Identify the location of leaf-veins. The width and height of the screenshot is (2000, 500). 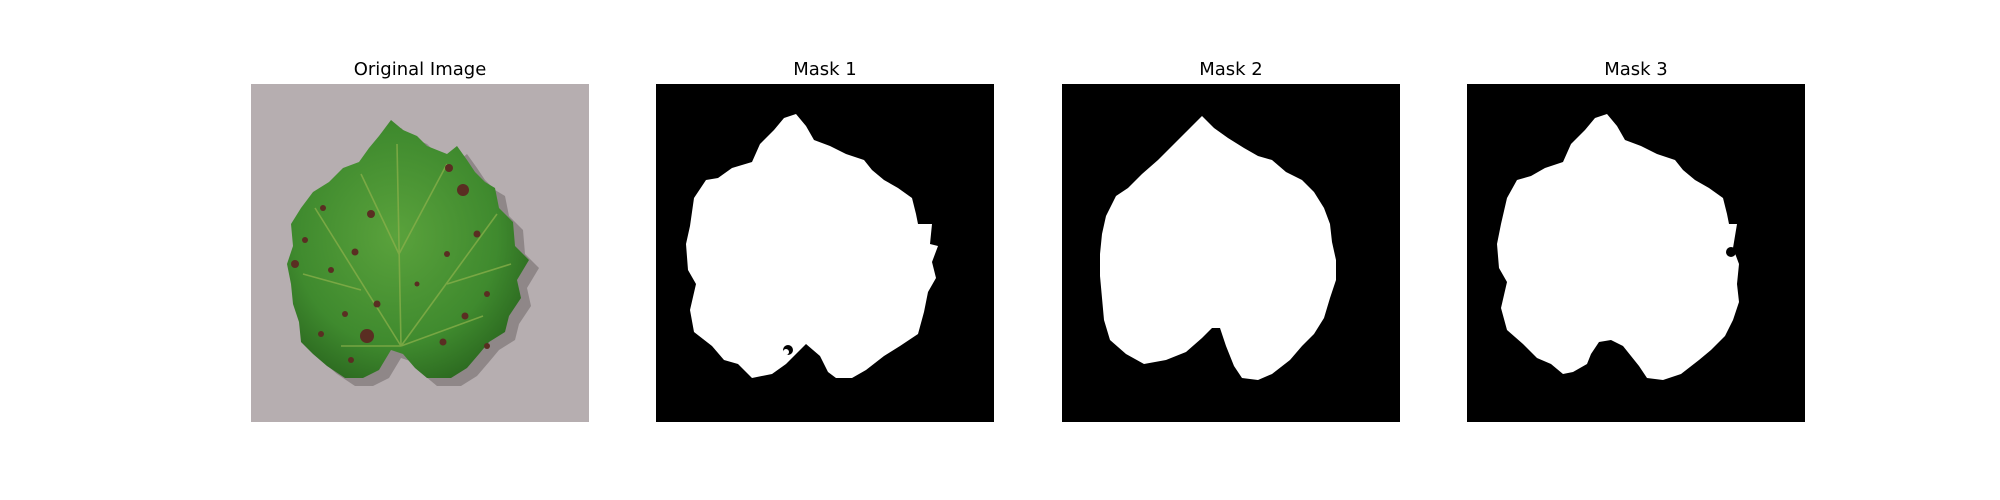
(407, 245).